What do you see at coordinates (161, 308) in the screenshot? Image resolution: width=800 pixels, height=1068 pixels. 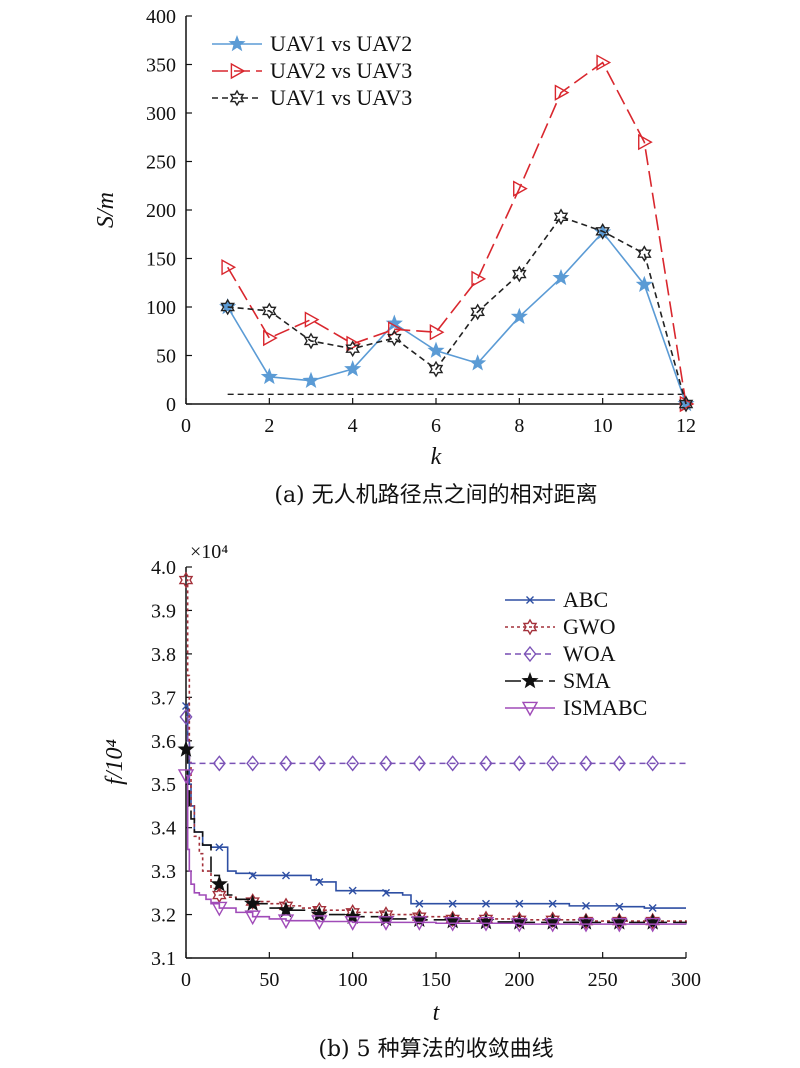 I see `y-tick-label: 100` at bounding box center [161, 308].